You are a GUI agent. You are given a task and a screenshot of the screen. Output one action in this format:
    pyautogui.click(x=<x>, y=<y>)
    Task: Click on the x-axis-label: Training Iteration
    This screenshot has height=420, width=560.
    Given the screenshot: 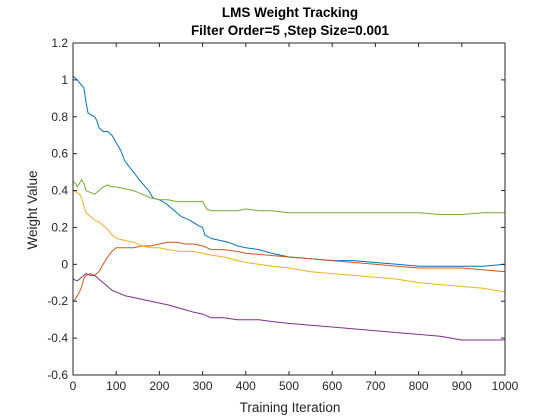 What is the action you would take?
    pyautogui.click(x=290, y=407)
    